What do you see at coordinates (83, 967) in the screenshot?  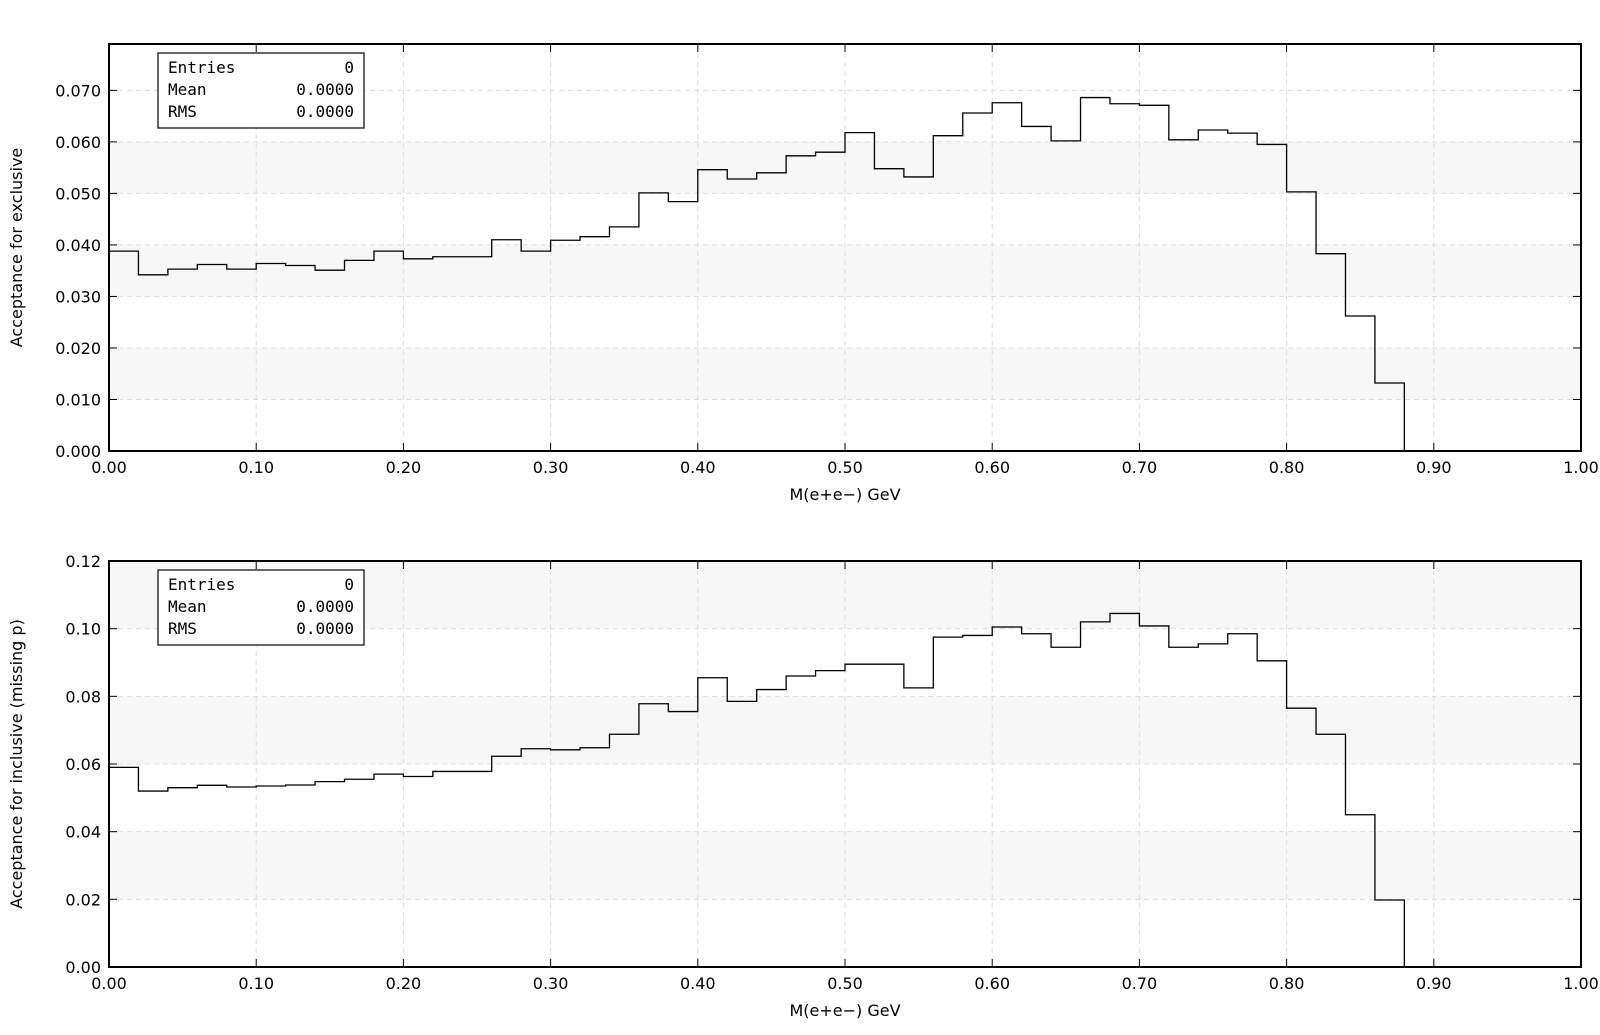 I see `chart2-y-tick-label: 0.00` at bounding box center [83, 967].